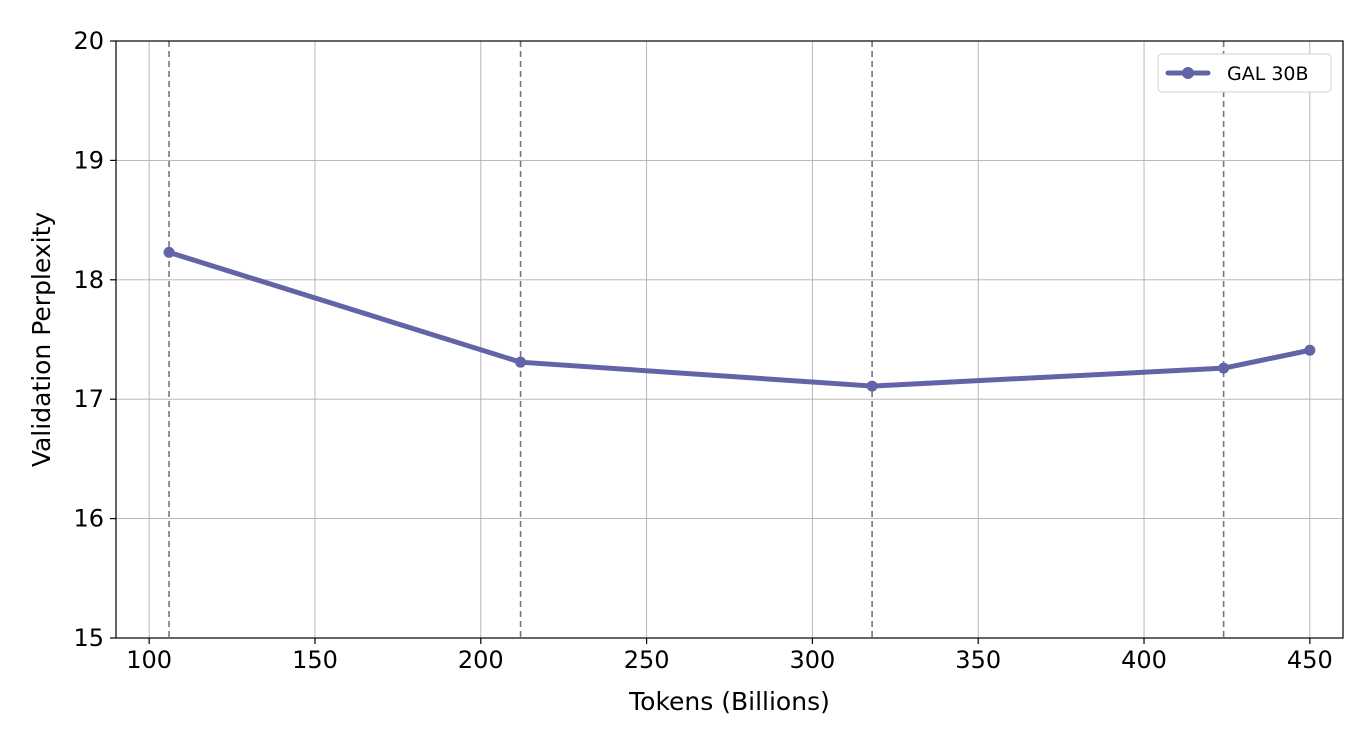 The width and height of the screenshot is (1372, 736). What do you see at coordinates (88, 519) in the screenshot?
I see `y-tick-label-1: 16` at bounding box center [88, 519].